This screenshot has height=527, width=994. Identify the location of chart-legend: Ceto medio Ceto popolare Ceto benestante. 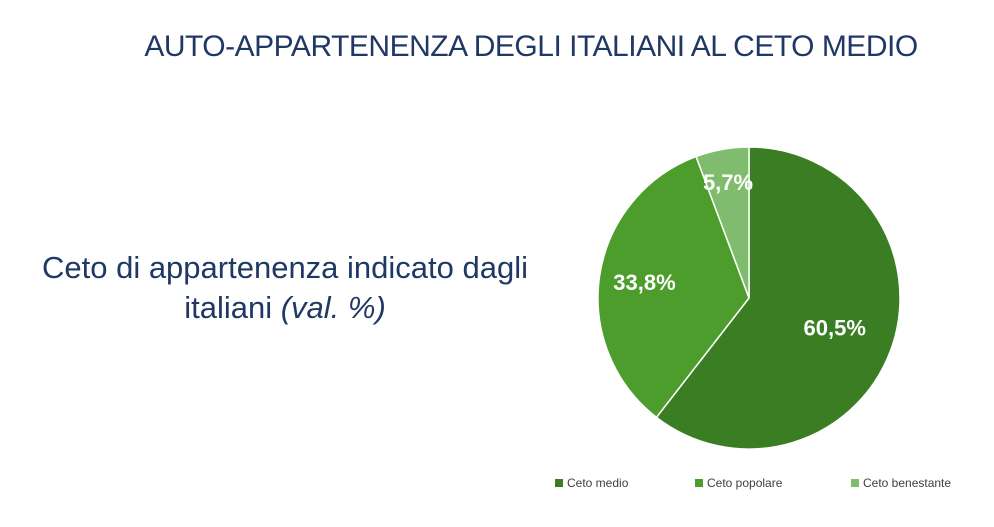
(753, 483).